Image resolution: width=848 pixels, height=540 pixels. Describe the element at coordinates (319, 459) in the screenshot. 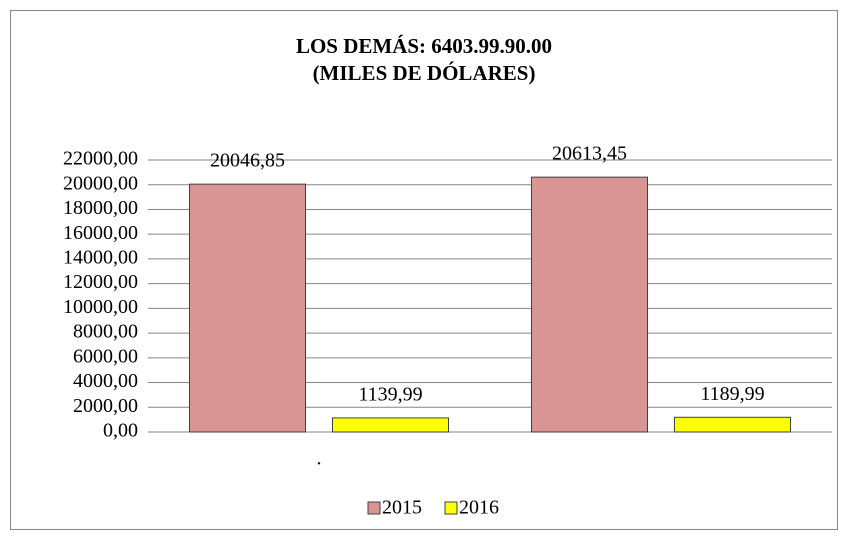

I see `x-tick-label: .` at that location.